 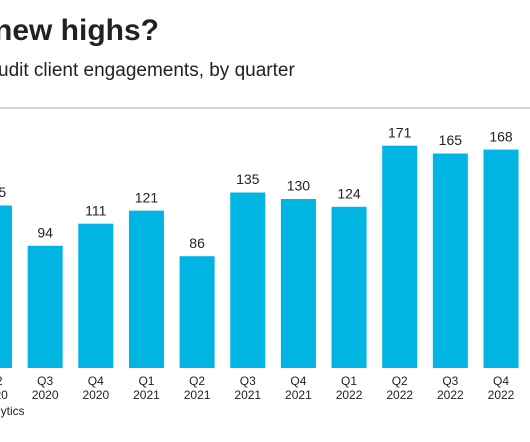 What do you see at coordinates (197, 243) in the screenshot?
I see `value-label: 86` at bounding box center [197, 243].